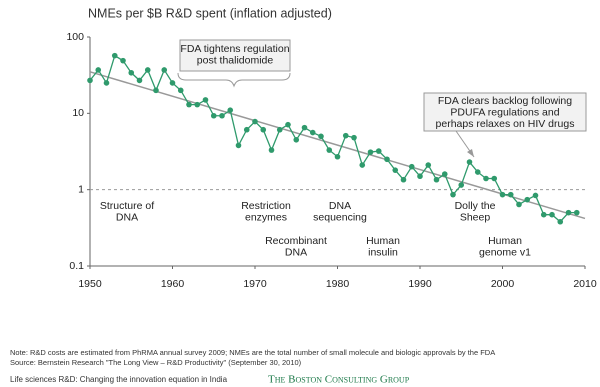 This screenshot has height=387, width=600. I want to click on annotation-line: perhaps relaxes on HIV drugs, so click(505, 124).